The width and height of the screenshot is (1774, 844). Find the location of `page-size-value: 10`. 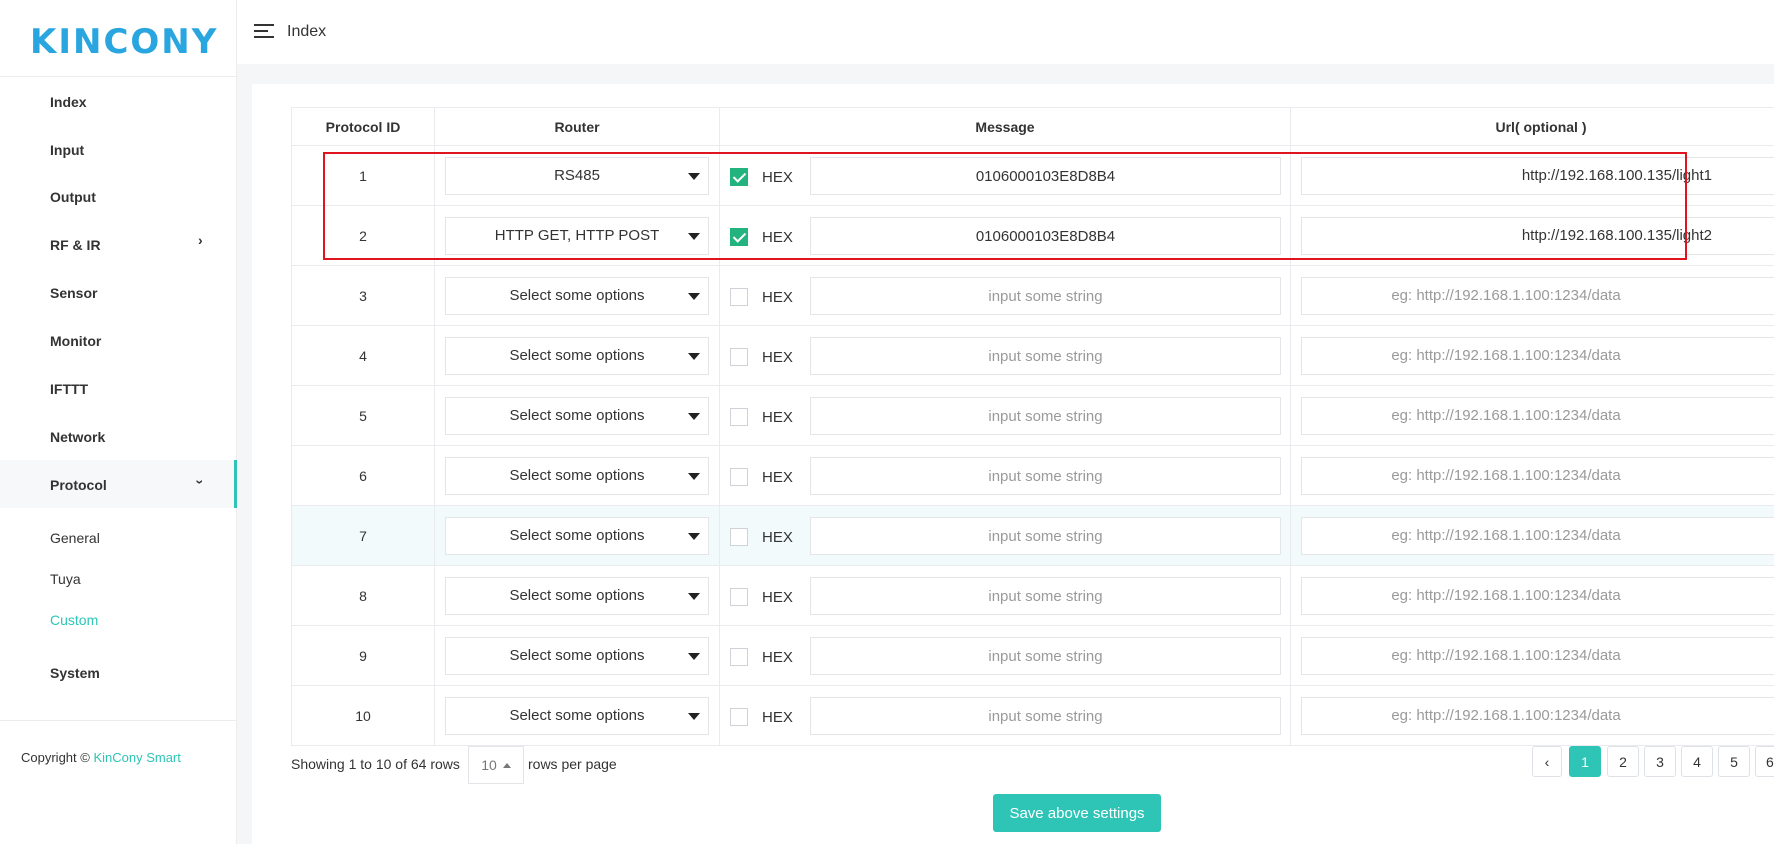

page-size-value: 10 is located at coordinates (489, 765).